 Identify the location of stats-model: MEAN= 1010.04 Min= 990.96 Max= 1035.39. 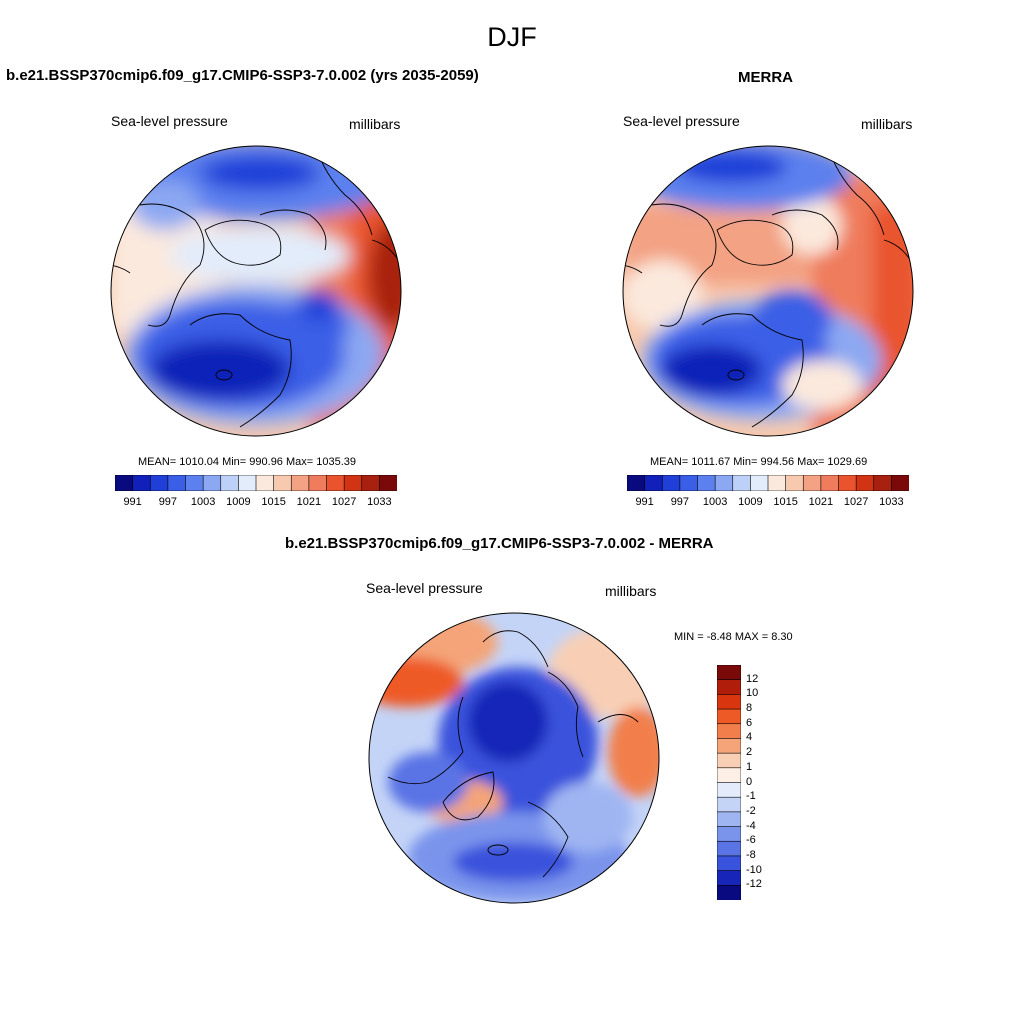
(247, 462).